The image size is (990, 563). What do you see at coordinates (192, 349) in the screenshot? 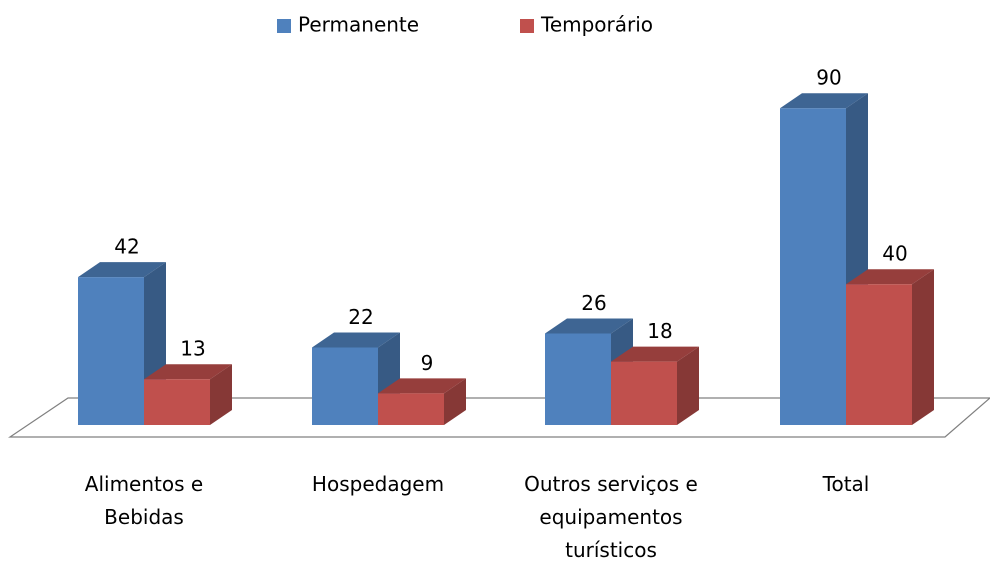
I see `data-label: 13` at bounding box center [192, 349].